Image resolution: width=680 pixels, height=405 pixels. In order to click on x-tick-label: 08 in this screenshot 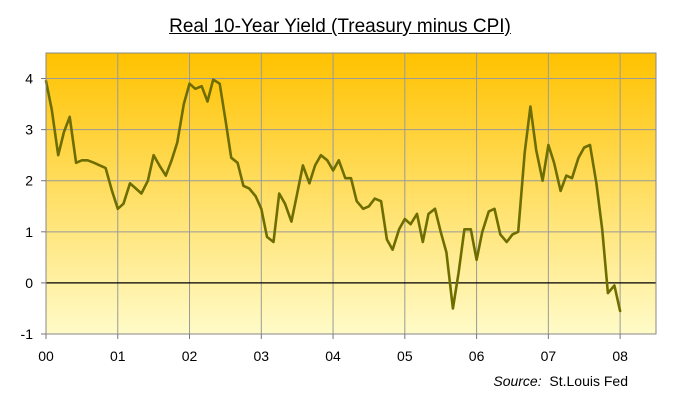, I will do `click(620, 356)`.